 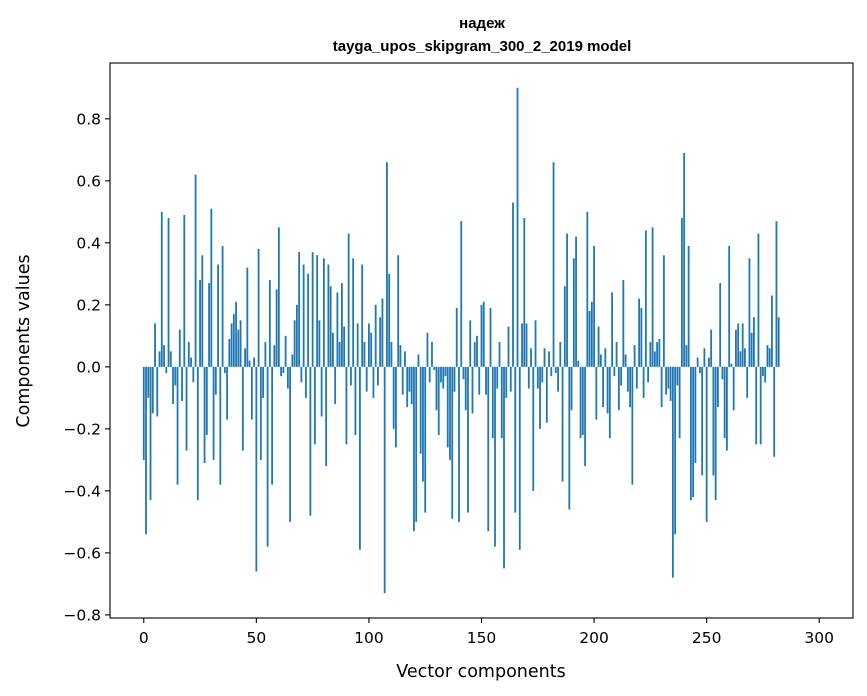 What do you see at coordinates (369, 638) in the screenshot?
I see `x-tick-label: 100` at bounding box center [369, 638].